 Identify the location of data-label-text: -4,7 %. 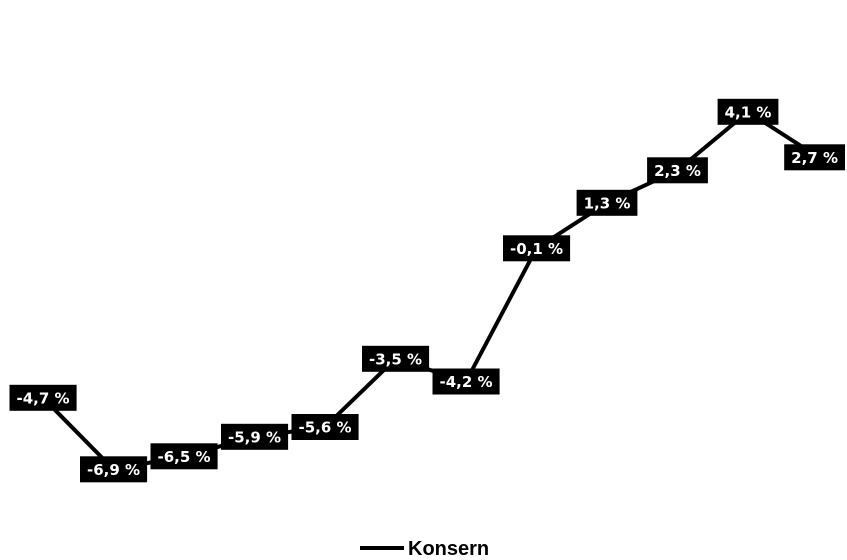
(42, 398).